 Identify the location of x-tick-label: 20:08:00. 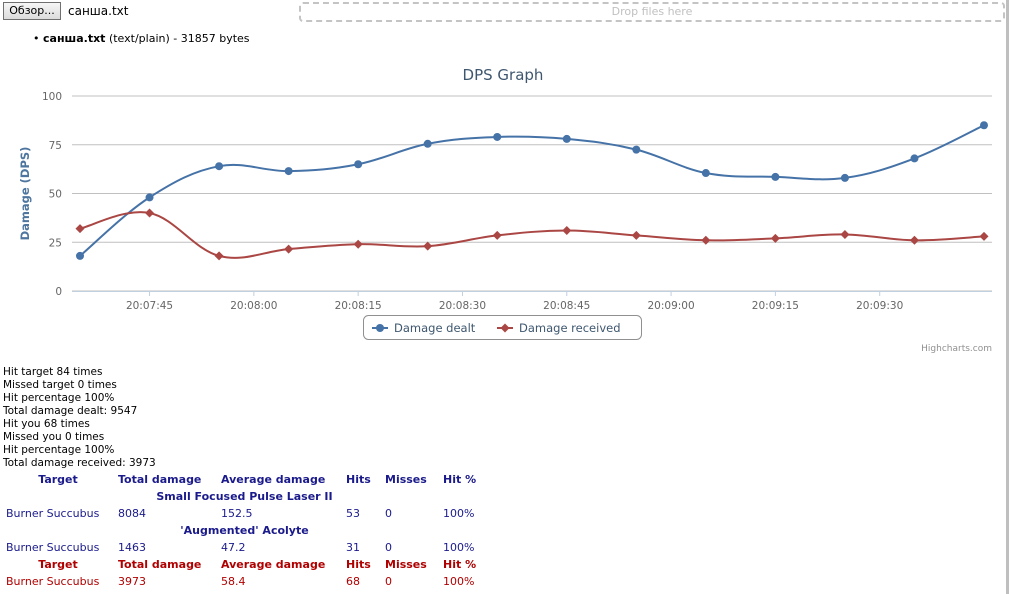
(253, 306).